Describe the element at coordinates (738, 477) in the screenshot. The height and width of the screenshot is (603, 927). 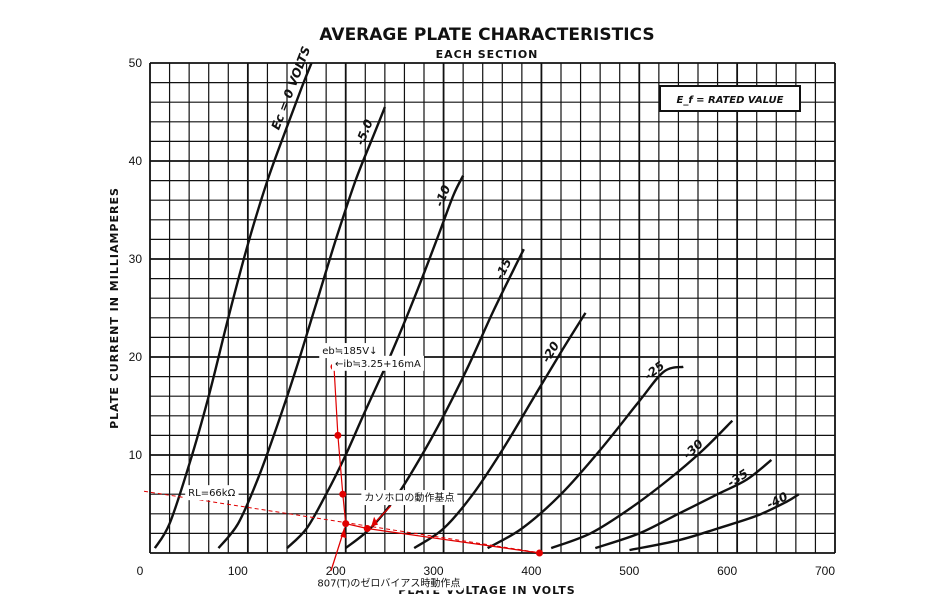
I see `curve-label: -35` at that location.